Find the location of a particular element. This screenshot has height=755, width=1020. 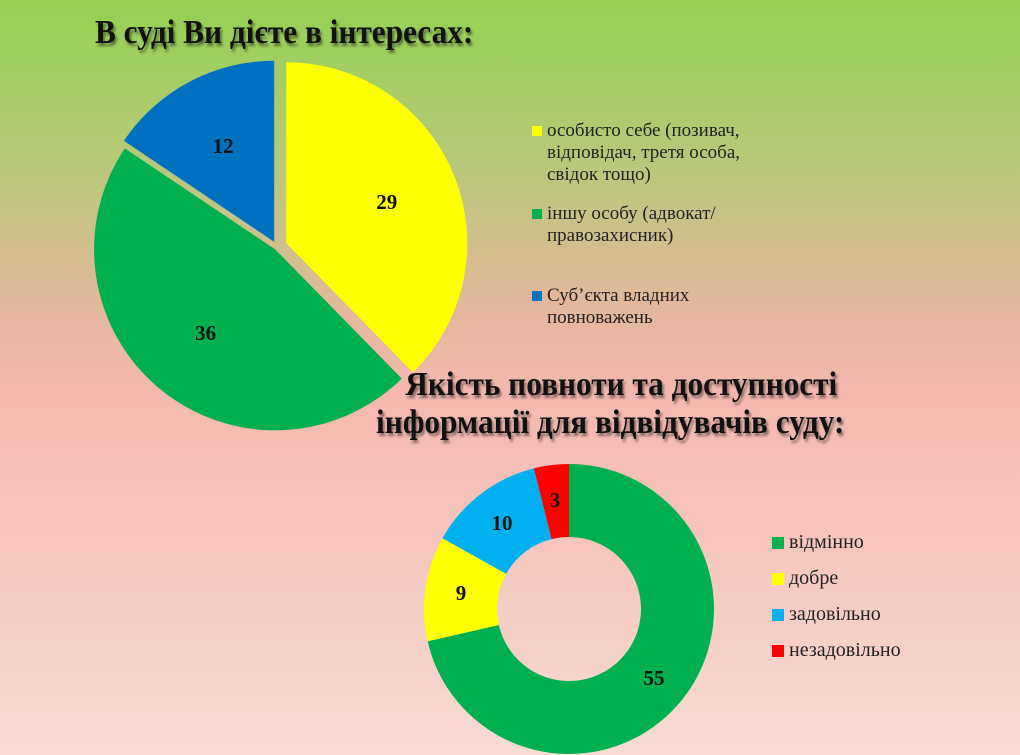

chart2-legend-item-2: задовільно is located at coordinates (826, 614).